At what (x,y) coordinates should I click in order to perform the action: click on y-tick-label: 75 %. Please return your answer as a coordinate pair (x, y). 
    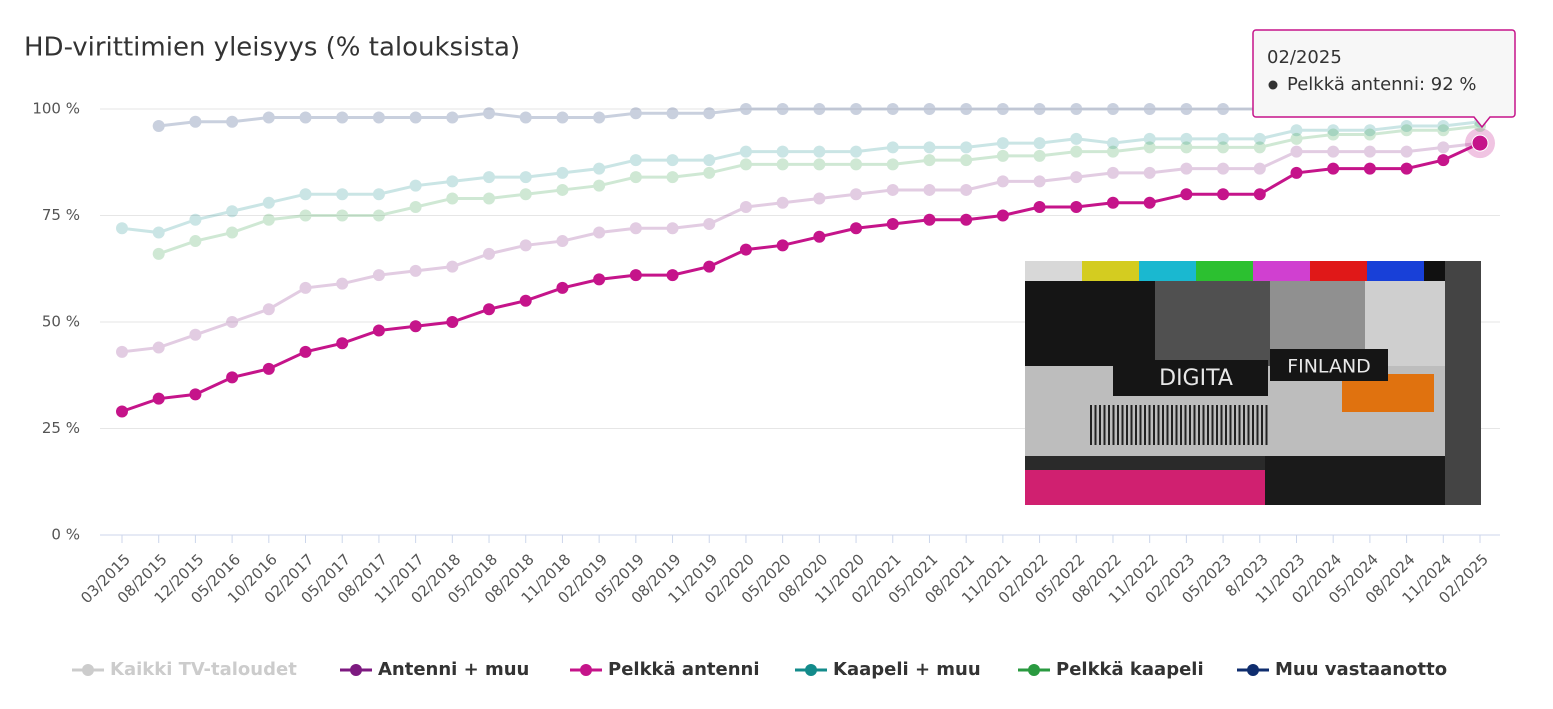
    Looking at the image, I should click on (61, 215).